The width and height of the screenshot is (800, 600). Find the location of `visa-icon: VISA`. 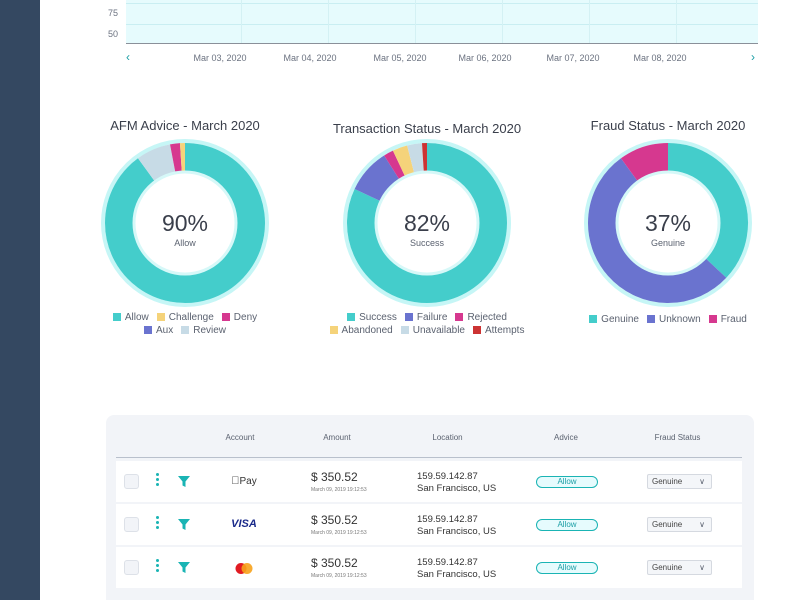

visa-icon: VISA is located at coordinates (244, 524).